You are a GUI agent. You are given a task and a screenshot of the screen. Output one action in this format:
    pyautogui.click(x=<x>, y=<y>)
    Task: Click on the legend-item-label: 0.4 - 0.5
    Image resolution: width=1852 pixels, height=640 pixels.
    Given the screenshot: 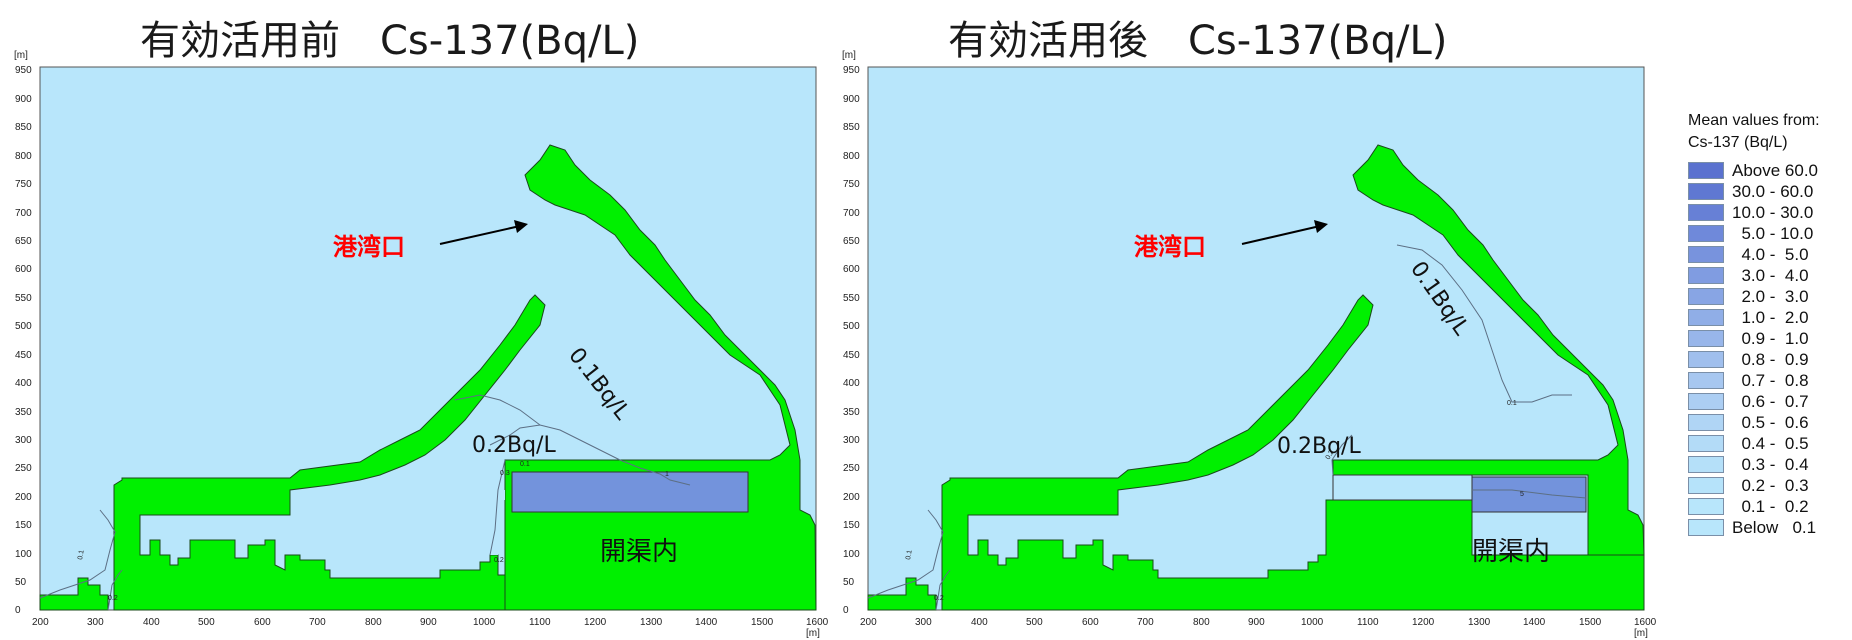 What is the action you would take?
    pyautogui.click(x=1770, y=443)
    